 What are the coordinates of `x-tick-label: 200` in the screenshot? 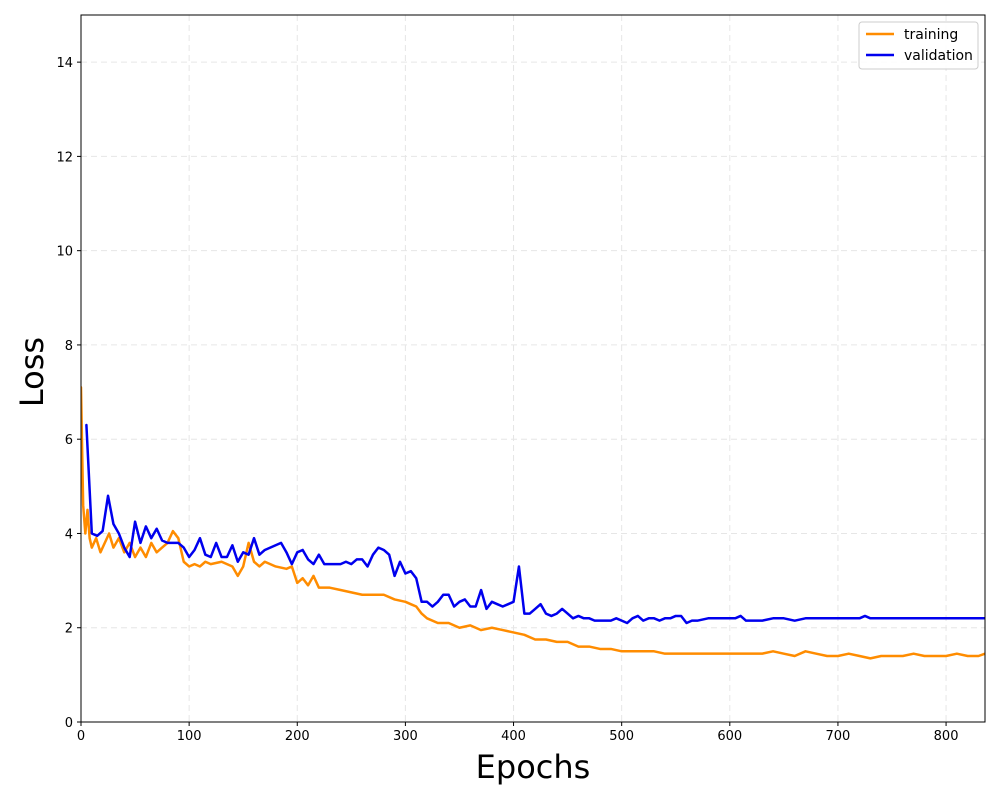 It's located at (297, 736).